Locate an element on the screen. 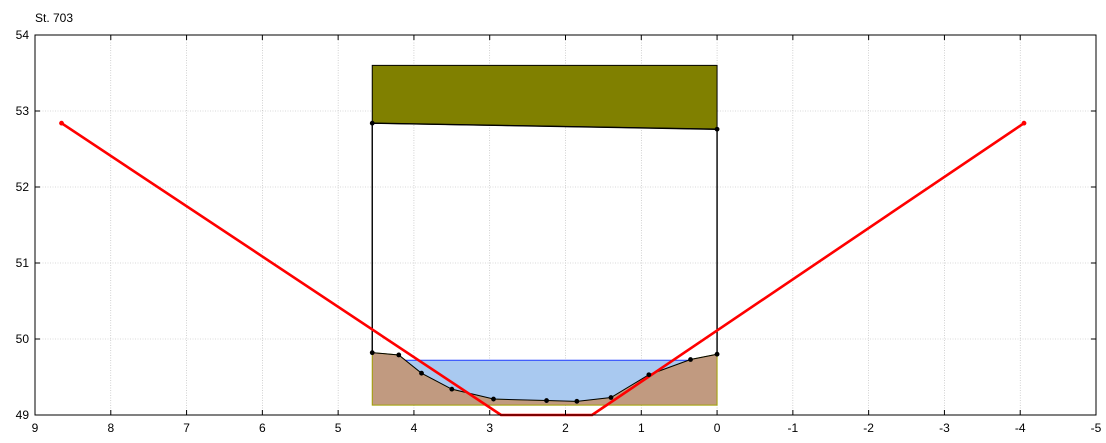 Image resolution: width=1106 pixels, height=443 pixels. x-tick-label: 4 is located at coordinates (414, 428).